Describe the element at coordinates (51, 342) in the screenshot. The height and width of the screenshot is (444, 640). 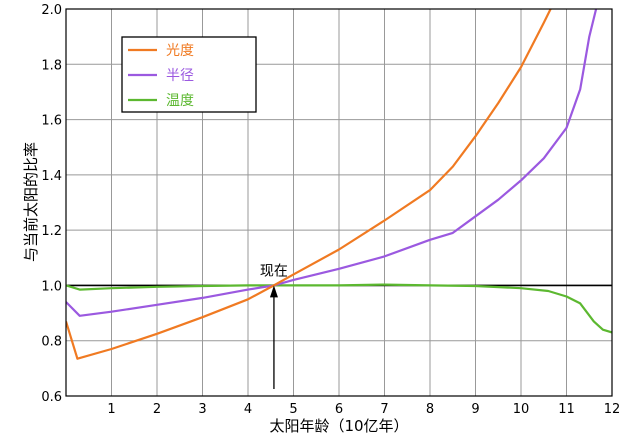
I see `y-tick-label: 0.8` at that location.